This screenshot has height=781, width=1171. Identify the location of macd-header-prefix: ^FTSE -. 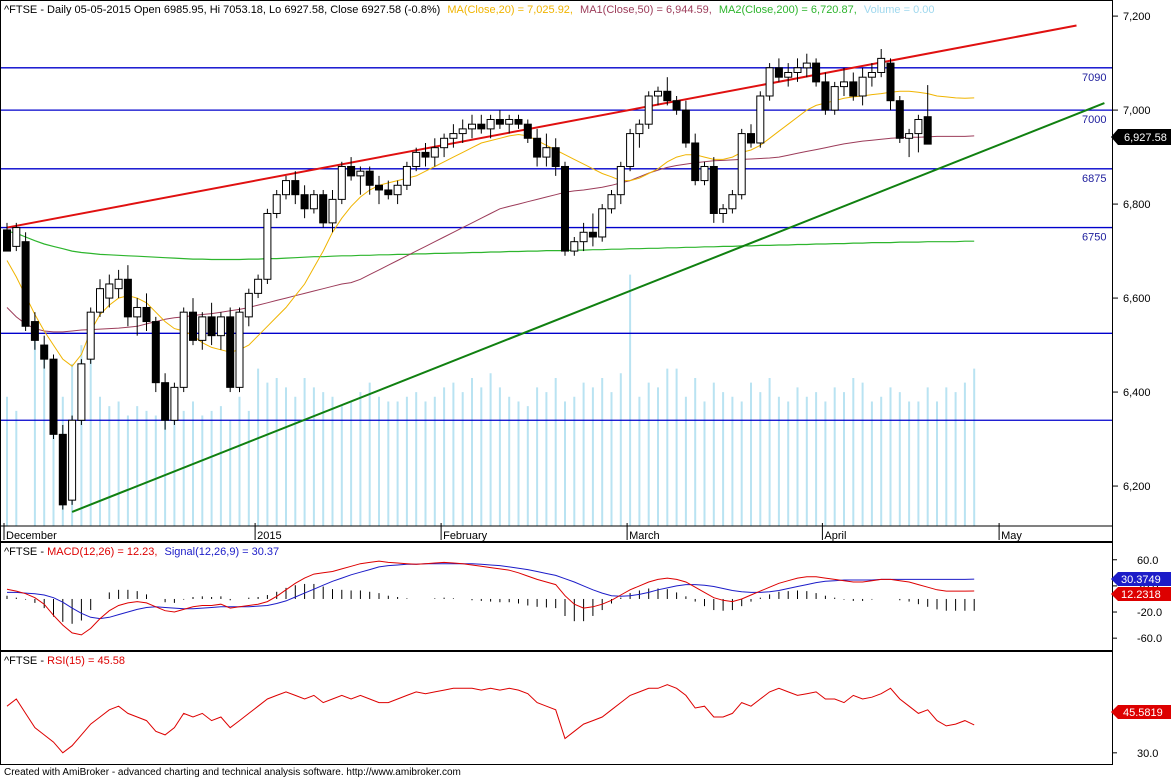
(25, 552).